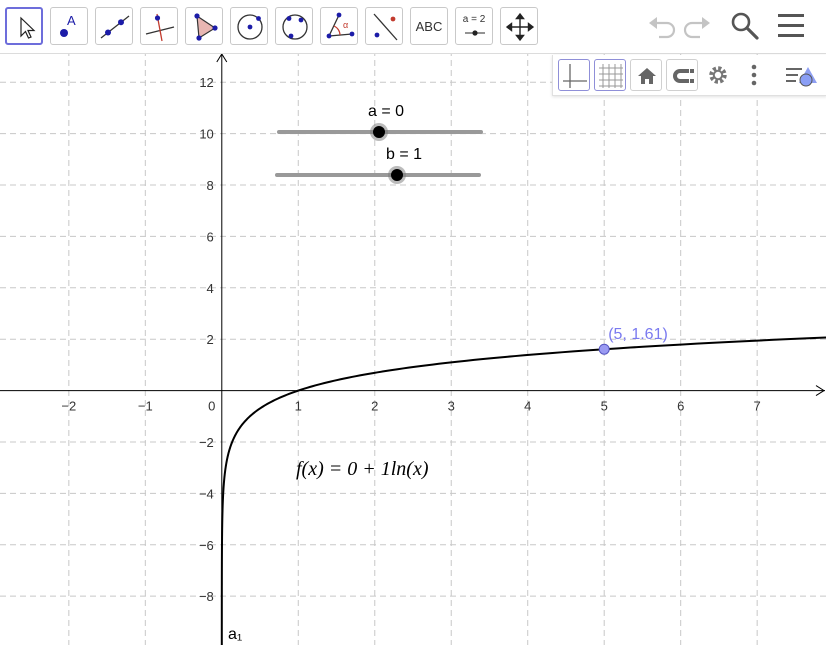  I want to click on slider-a-label: a = 0, so click(386, 111).